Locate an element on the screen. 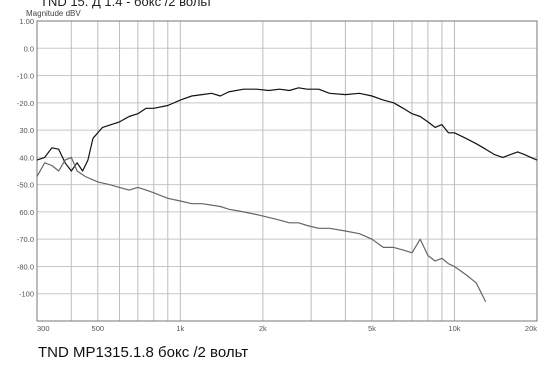 The height and width of the screenshot is (372, 557). x-tick-label: 2k is located at coordinates (263, 328).